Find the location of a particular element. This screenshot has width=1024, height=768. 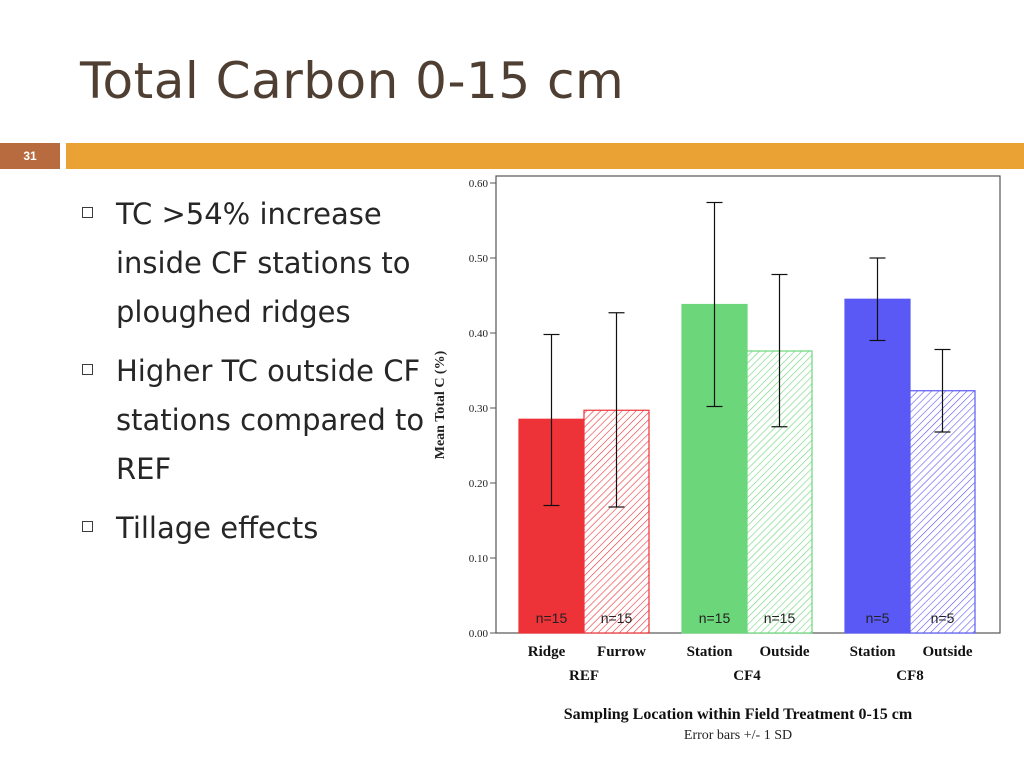

error-bar-note: Error bars +/- 1 SD is located at coordinates (738, 735).